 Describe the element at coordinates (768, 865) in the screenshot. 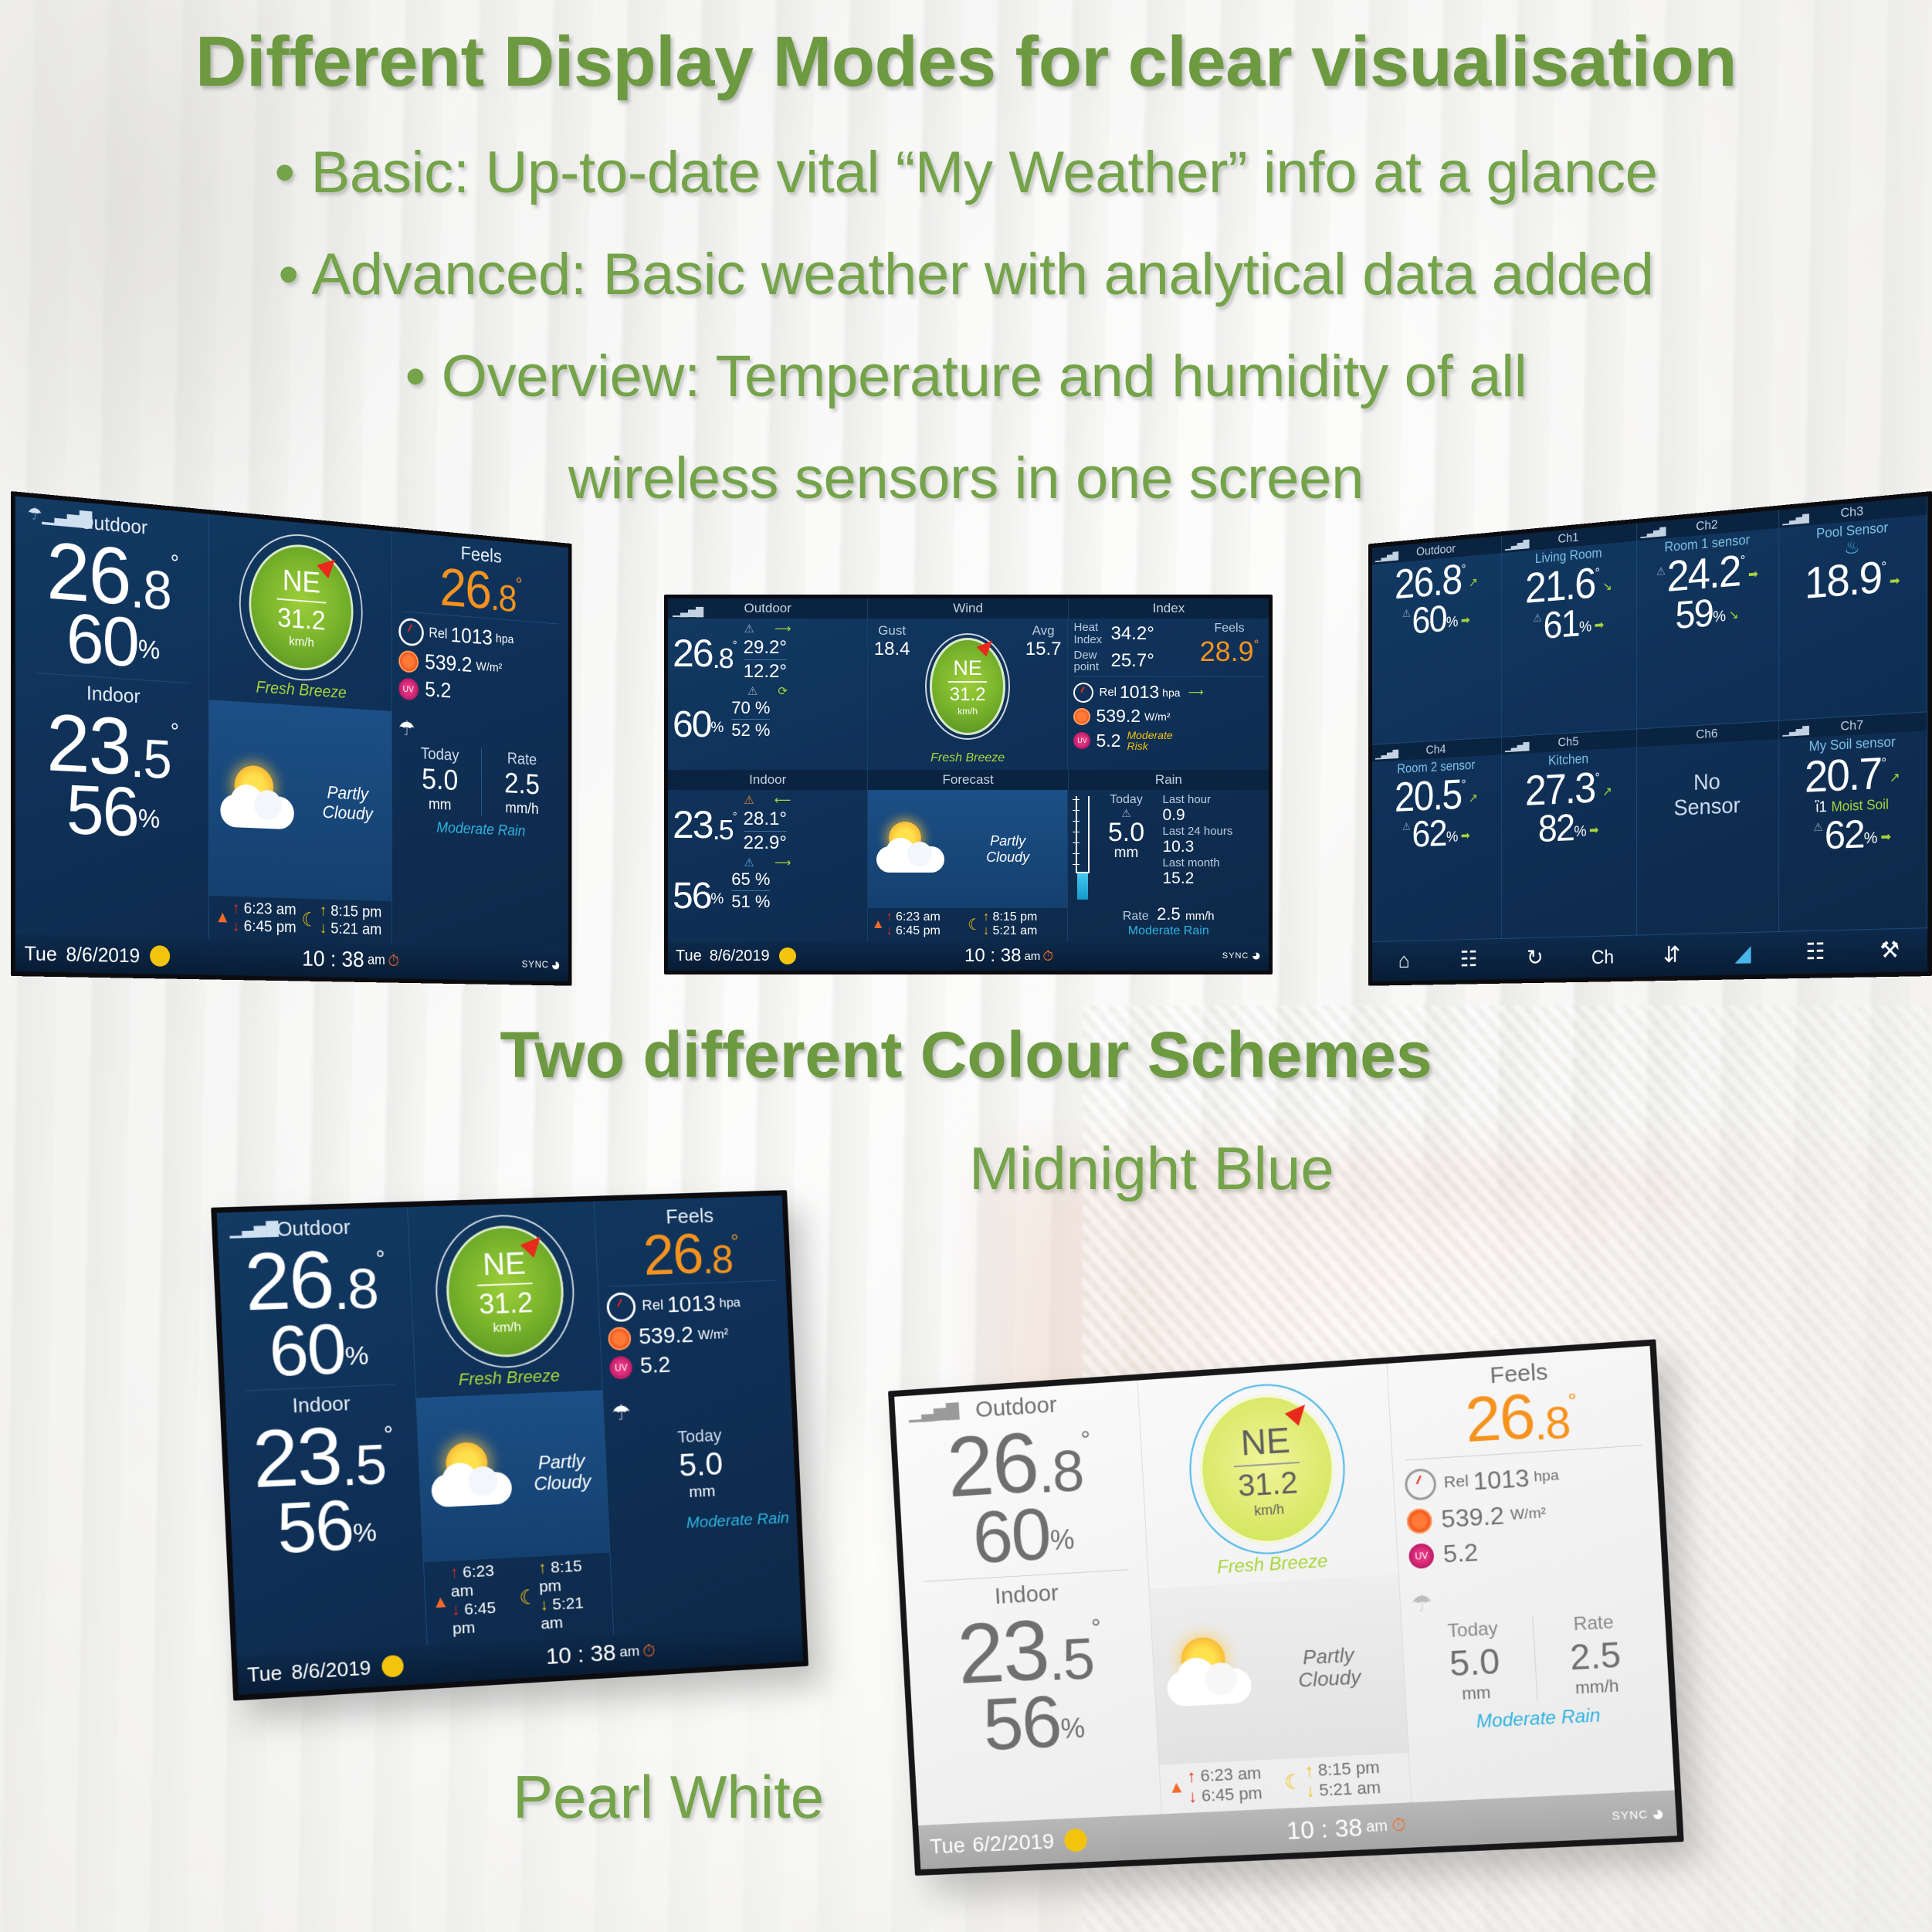

I see `panel-indoor: ⚠ ⟵ 23 .5 ° 28.1° 22.9° ⚠ ⟶ 56` at that location.